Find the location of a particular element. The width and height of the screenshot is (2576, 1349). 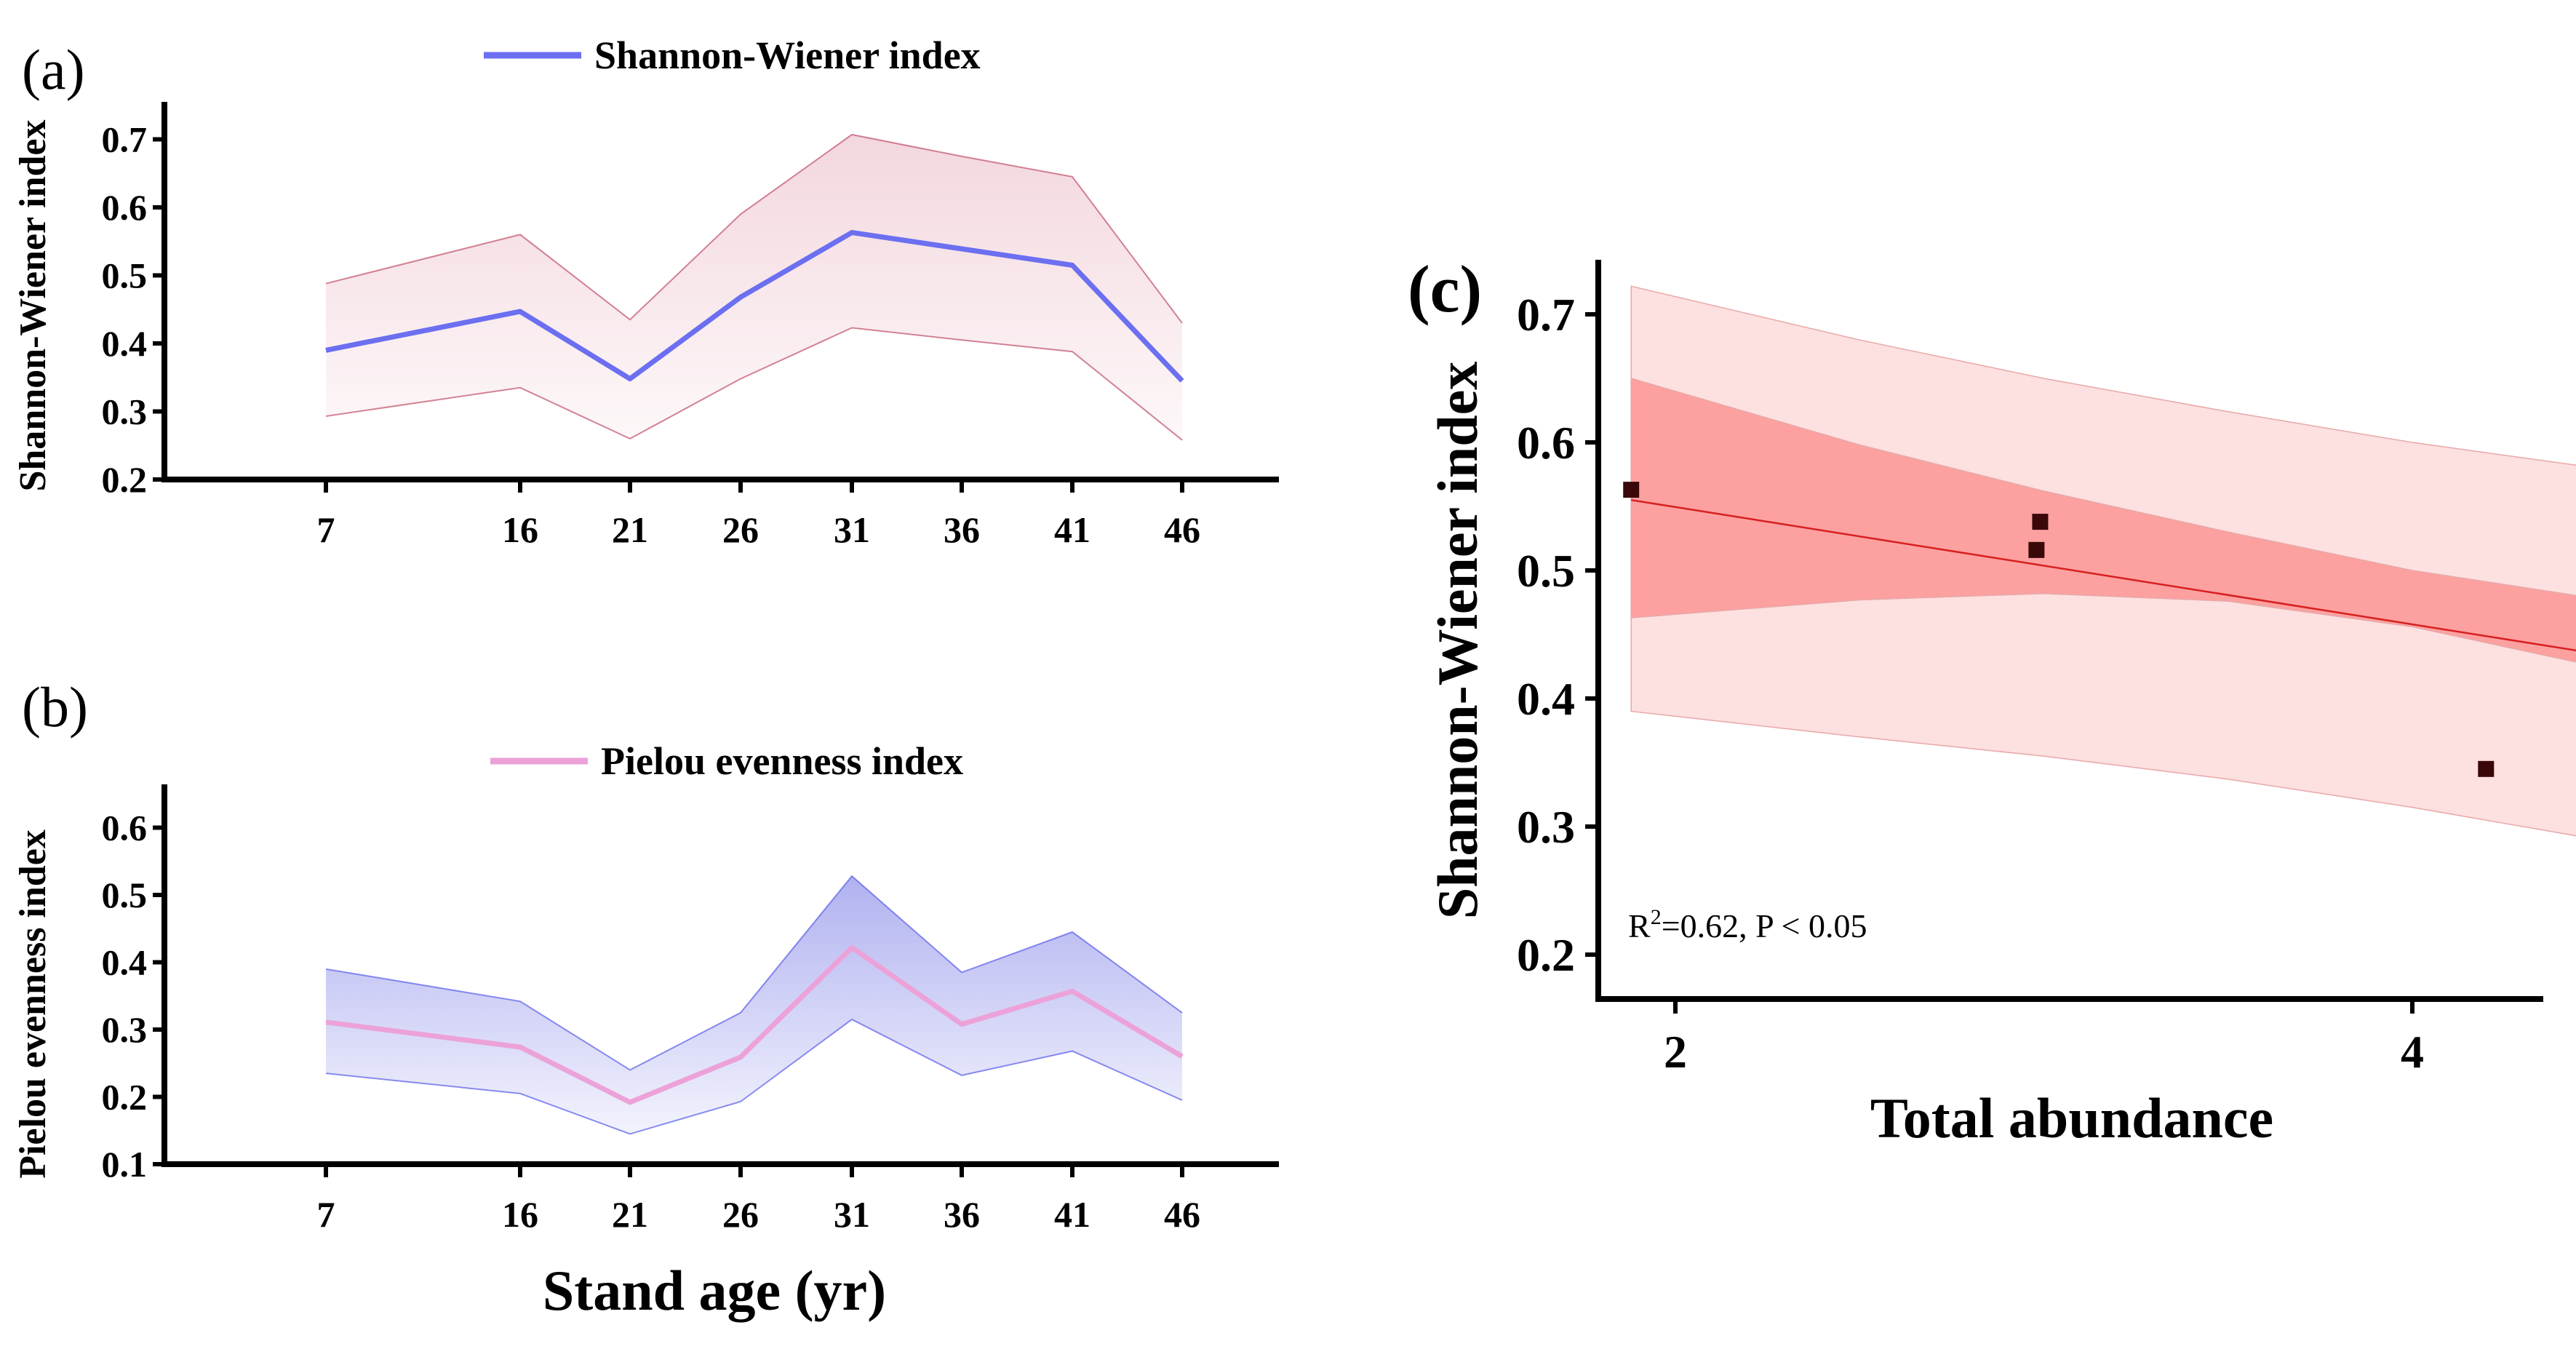

legend-label: Shannon-Wiener index is located at coordinates (787, 55).